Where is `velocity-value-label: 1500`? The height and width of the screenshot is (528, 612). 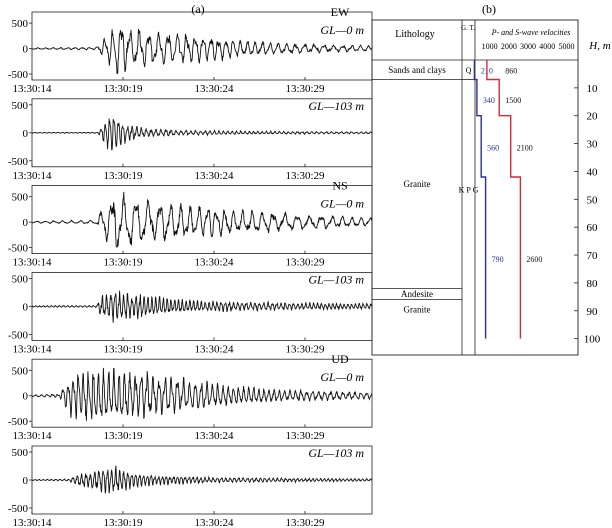 velocity-value-label: 1500 is located at coordinates (513, 100).